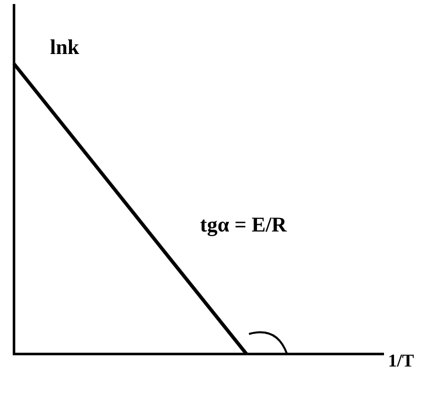 The height and width of the screenshot is (400, 424). What do you see at coordinates (244, 224) in the screenshot?
I see `annotation: tgα = E/R` at bounding box center [244, 224].